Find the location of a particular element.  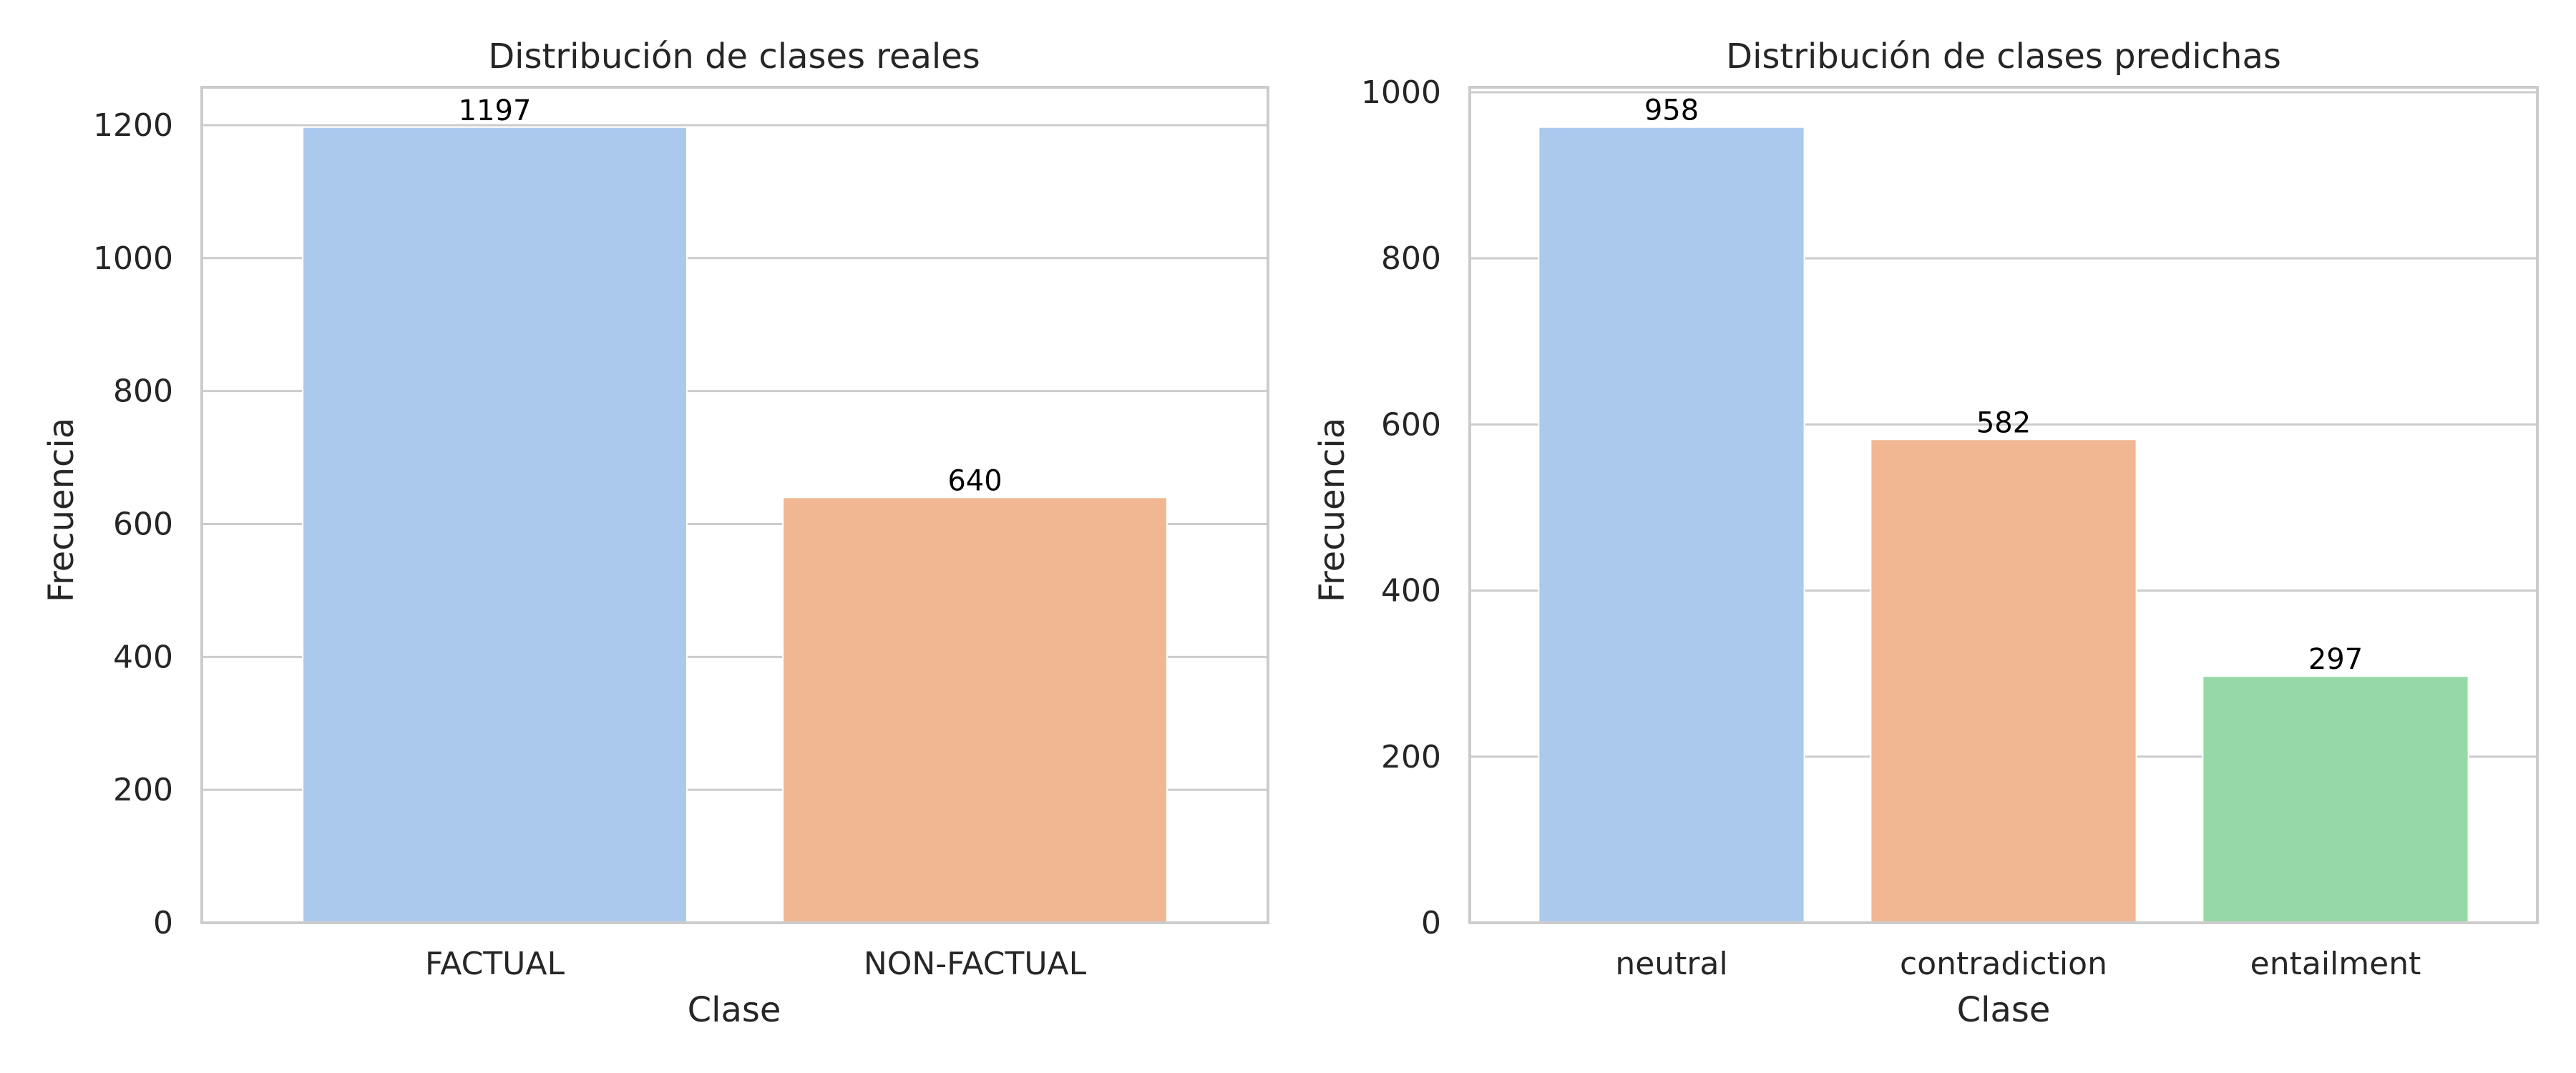

x-tick-label: NON-FACTUAL is located at coordinates (975, 964).